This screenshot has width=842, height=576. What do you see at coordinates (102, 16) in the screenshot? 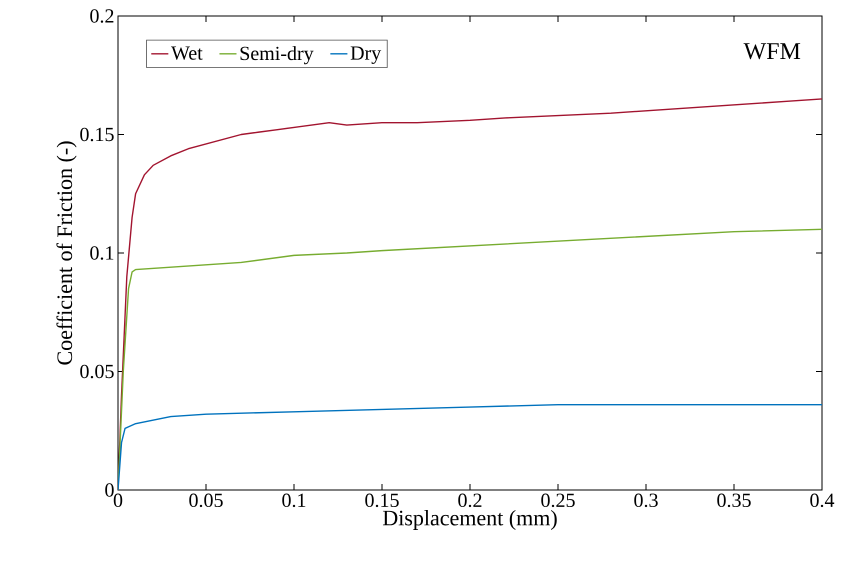
I see `y-tick-label: 0.2` at bounding box center [102, 16].